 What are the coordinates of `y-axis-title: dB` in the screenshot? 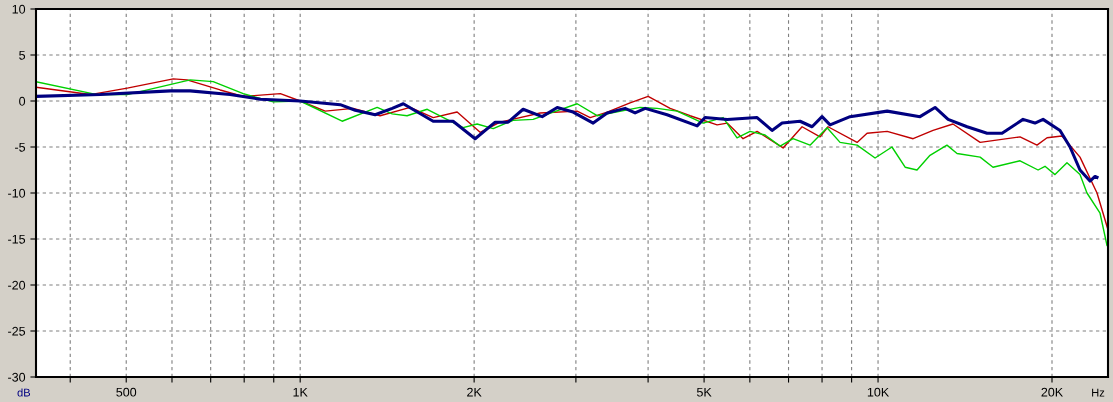 It's located at (24, 392).